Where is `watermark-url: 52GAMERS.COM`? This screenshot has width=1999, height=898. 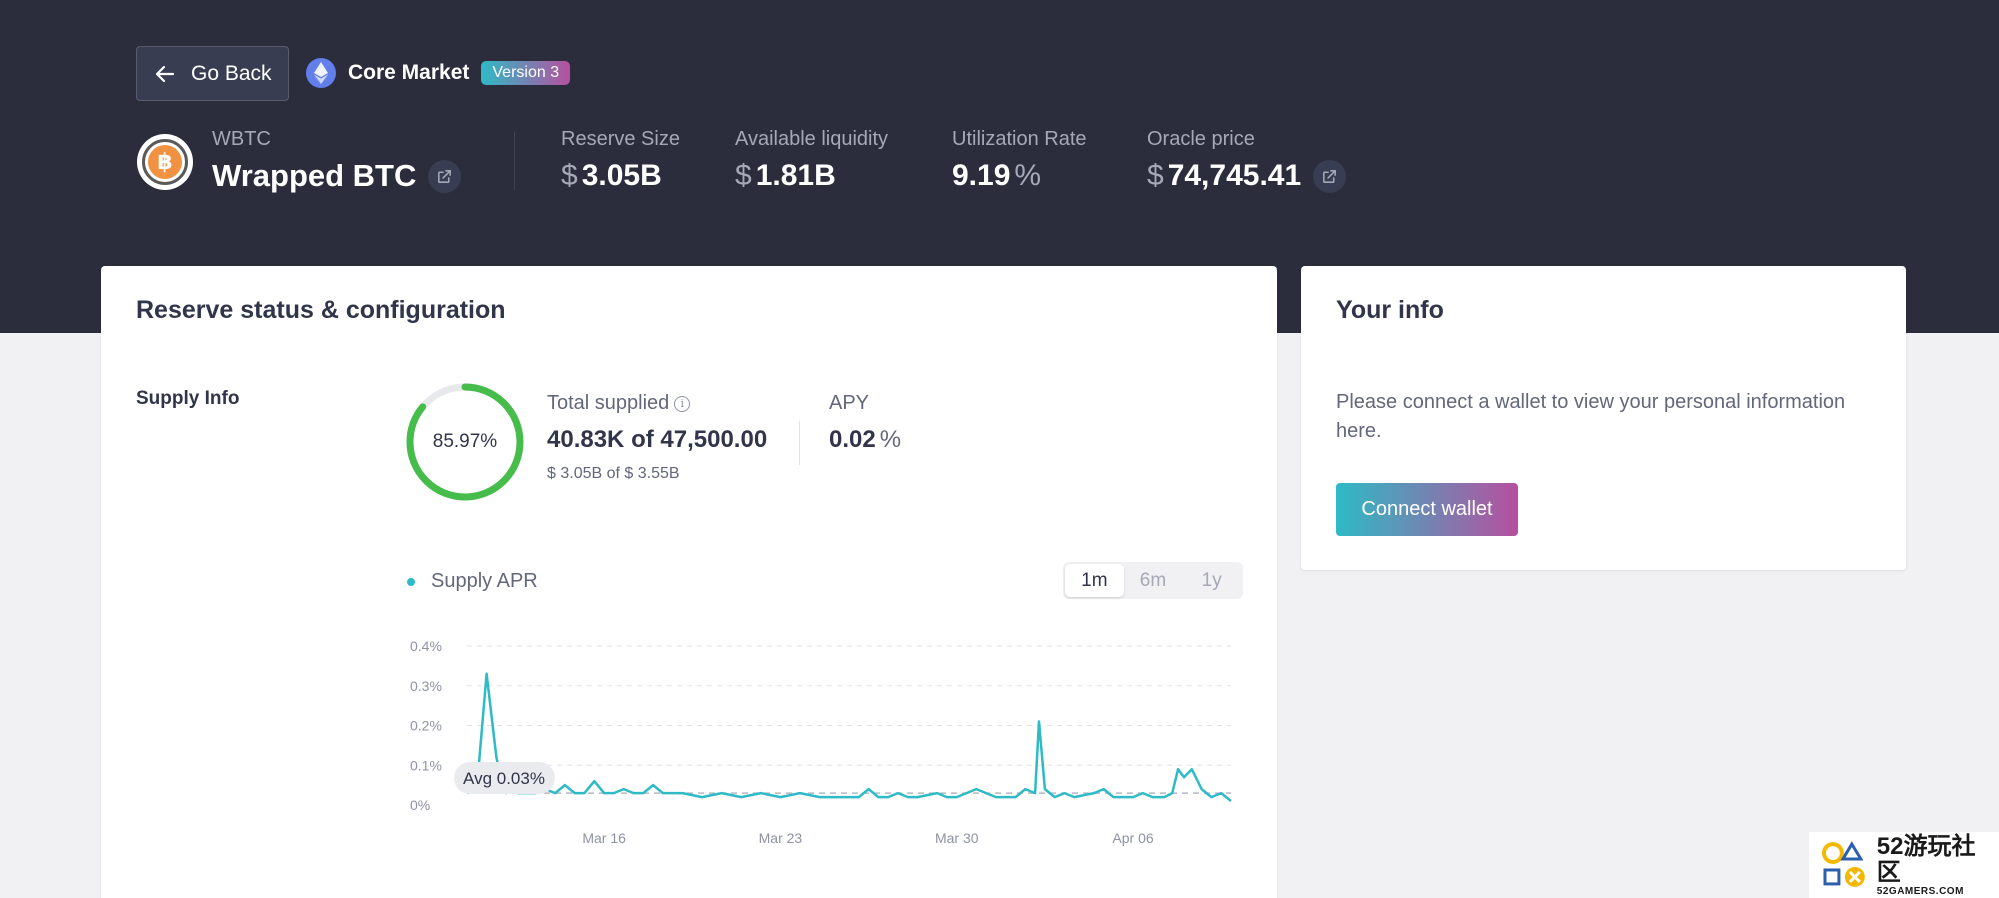
watermark-url: 52GAMERS.COM is located at coordinates (1920, 891).